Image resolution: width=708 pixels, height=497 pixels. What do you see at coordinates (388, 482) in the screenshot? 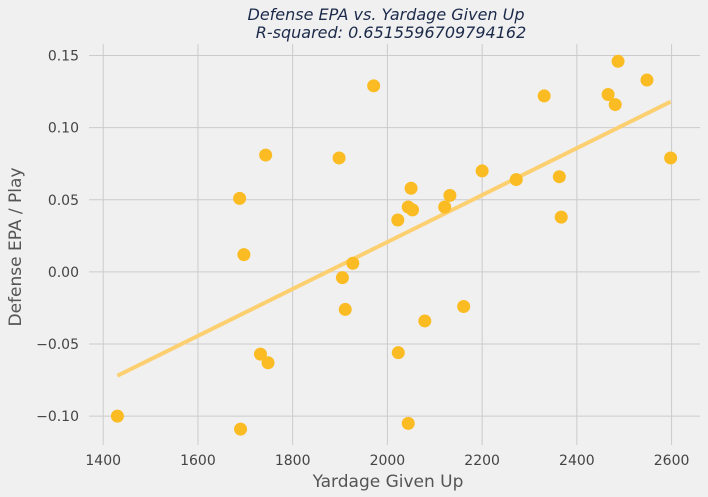
I see `x-axis-label: Yardage Given Up` at bounding box center [388, 482].